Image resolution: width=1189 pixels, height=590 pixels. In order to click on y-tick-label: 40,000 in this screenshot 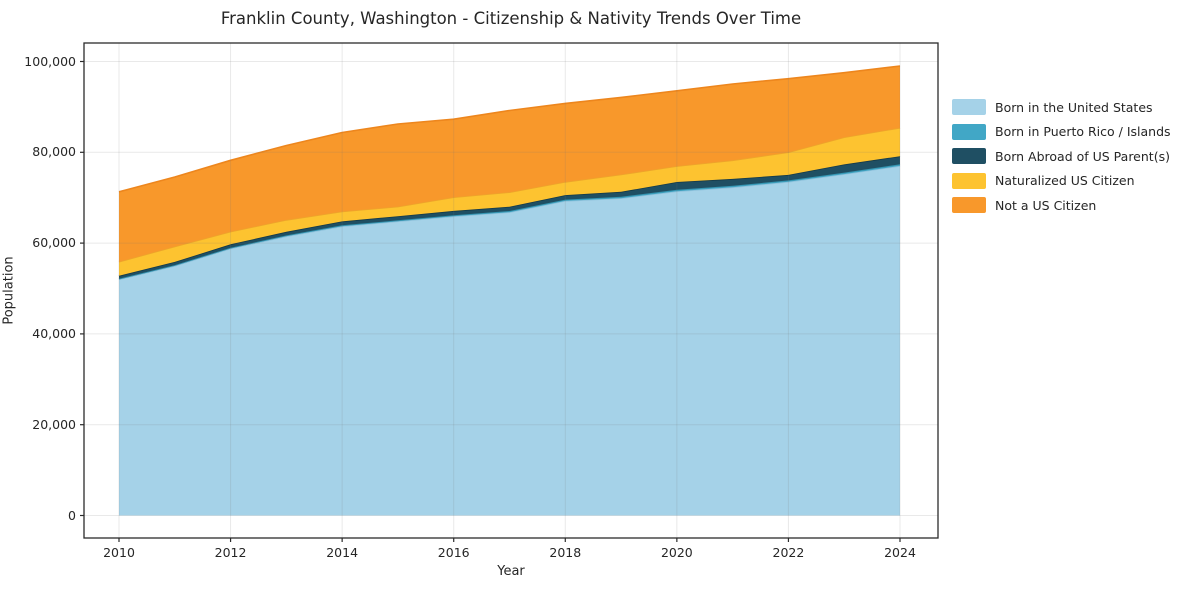, I will do `click(54, 333)`.